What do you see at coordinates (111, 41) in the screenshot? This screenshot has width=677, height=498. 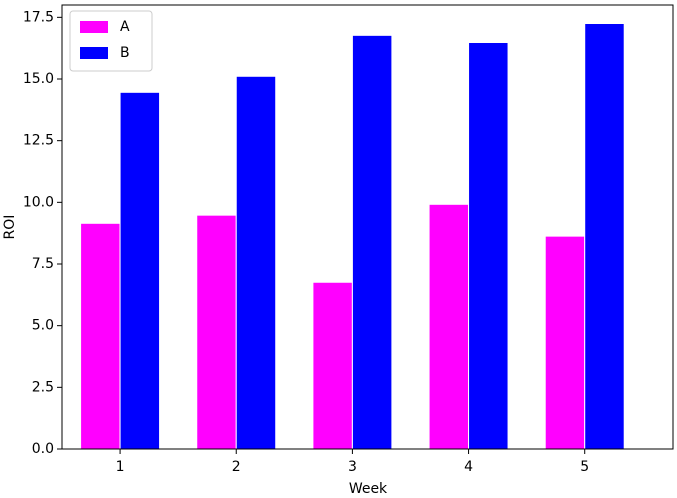 I see `legend-box` at bounding box center [111, 41].